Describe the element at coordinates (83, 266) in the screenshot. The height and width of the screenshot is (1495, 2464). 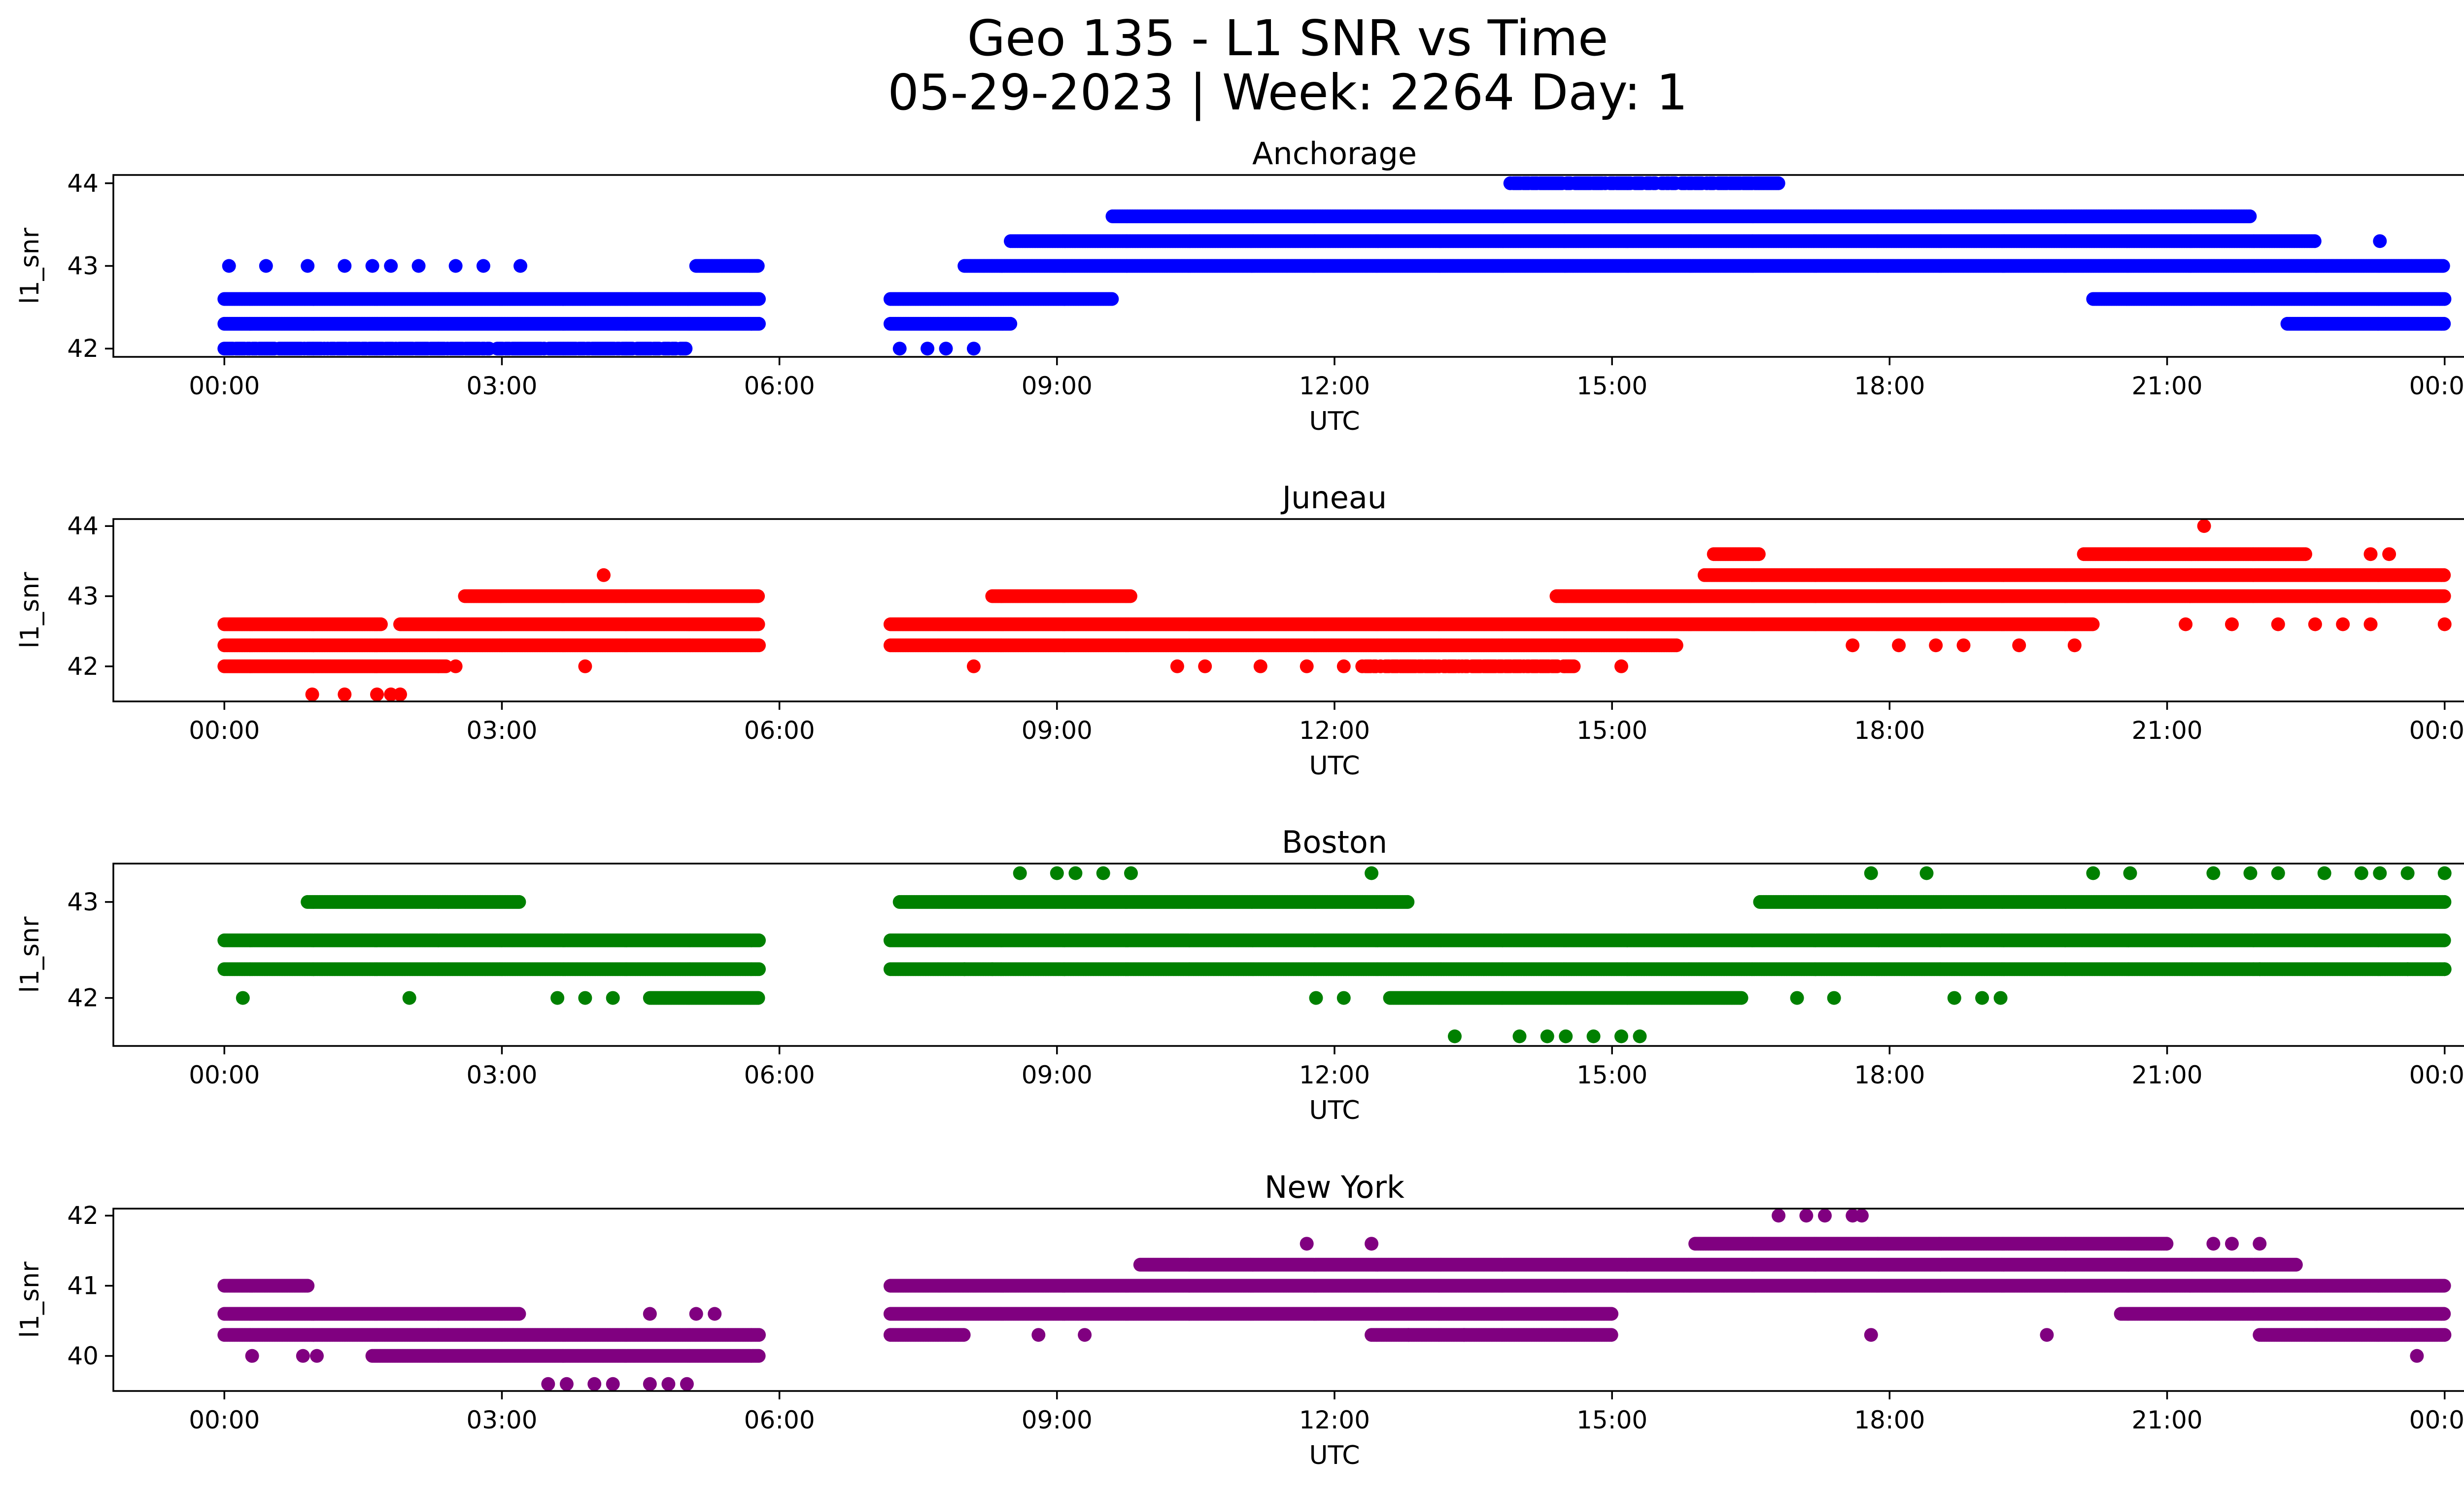
I see `y-tick-label: 43` at that location.